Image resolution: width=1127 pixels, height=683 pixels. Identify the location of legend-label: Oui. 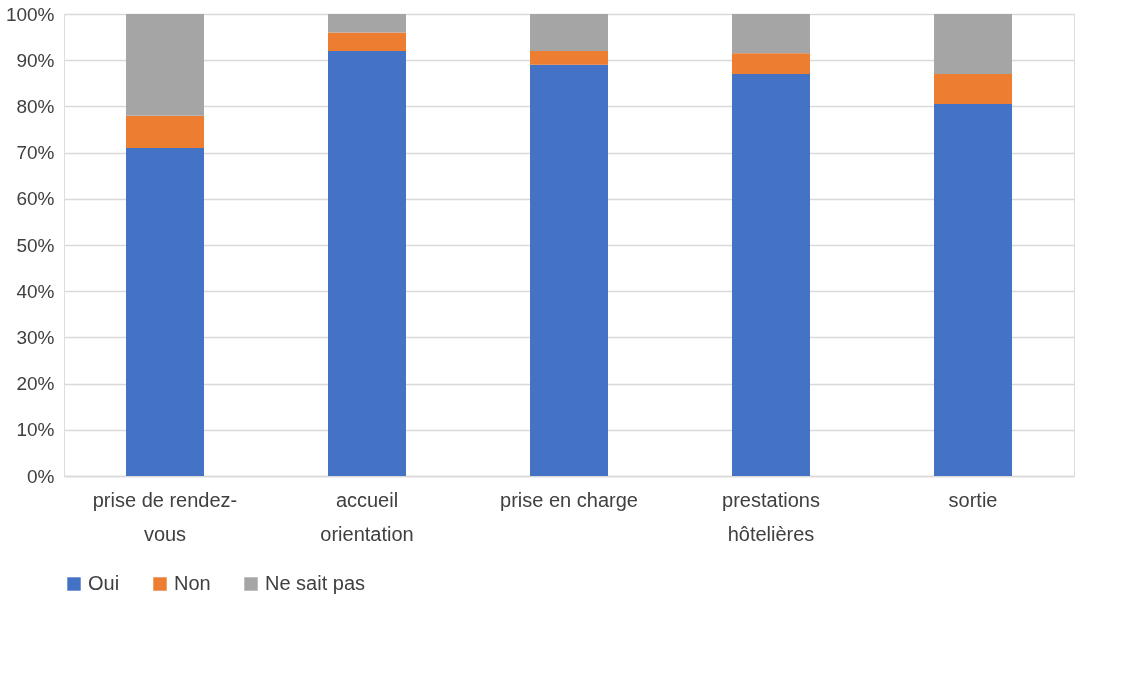
(104, 583).